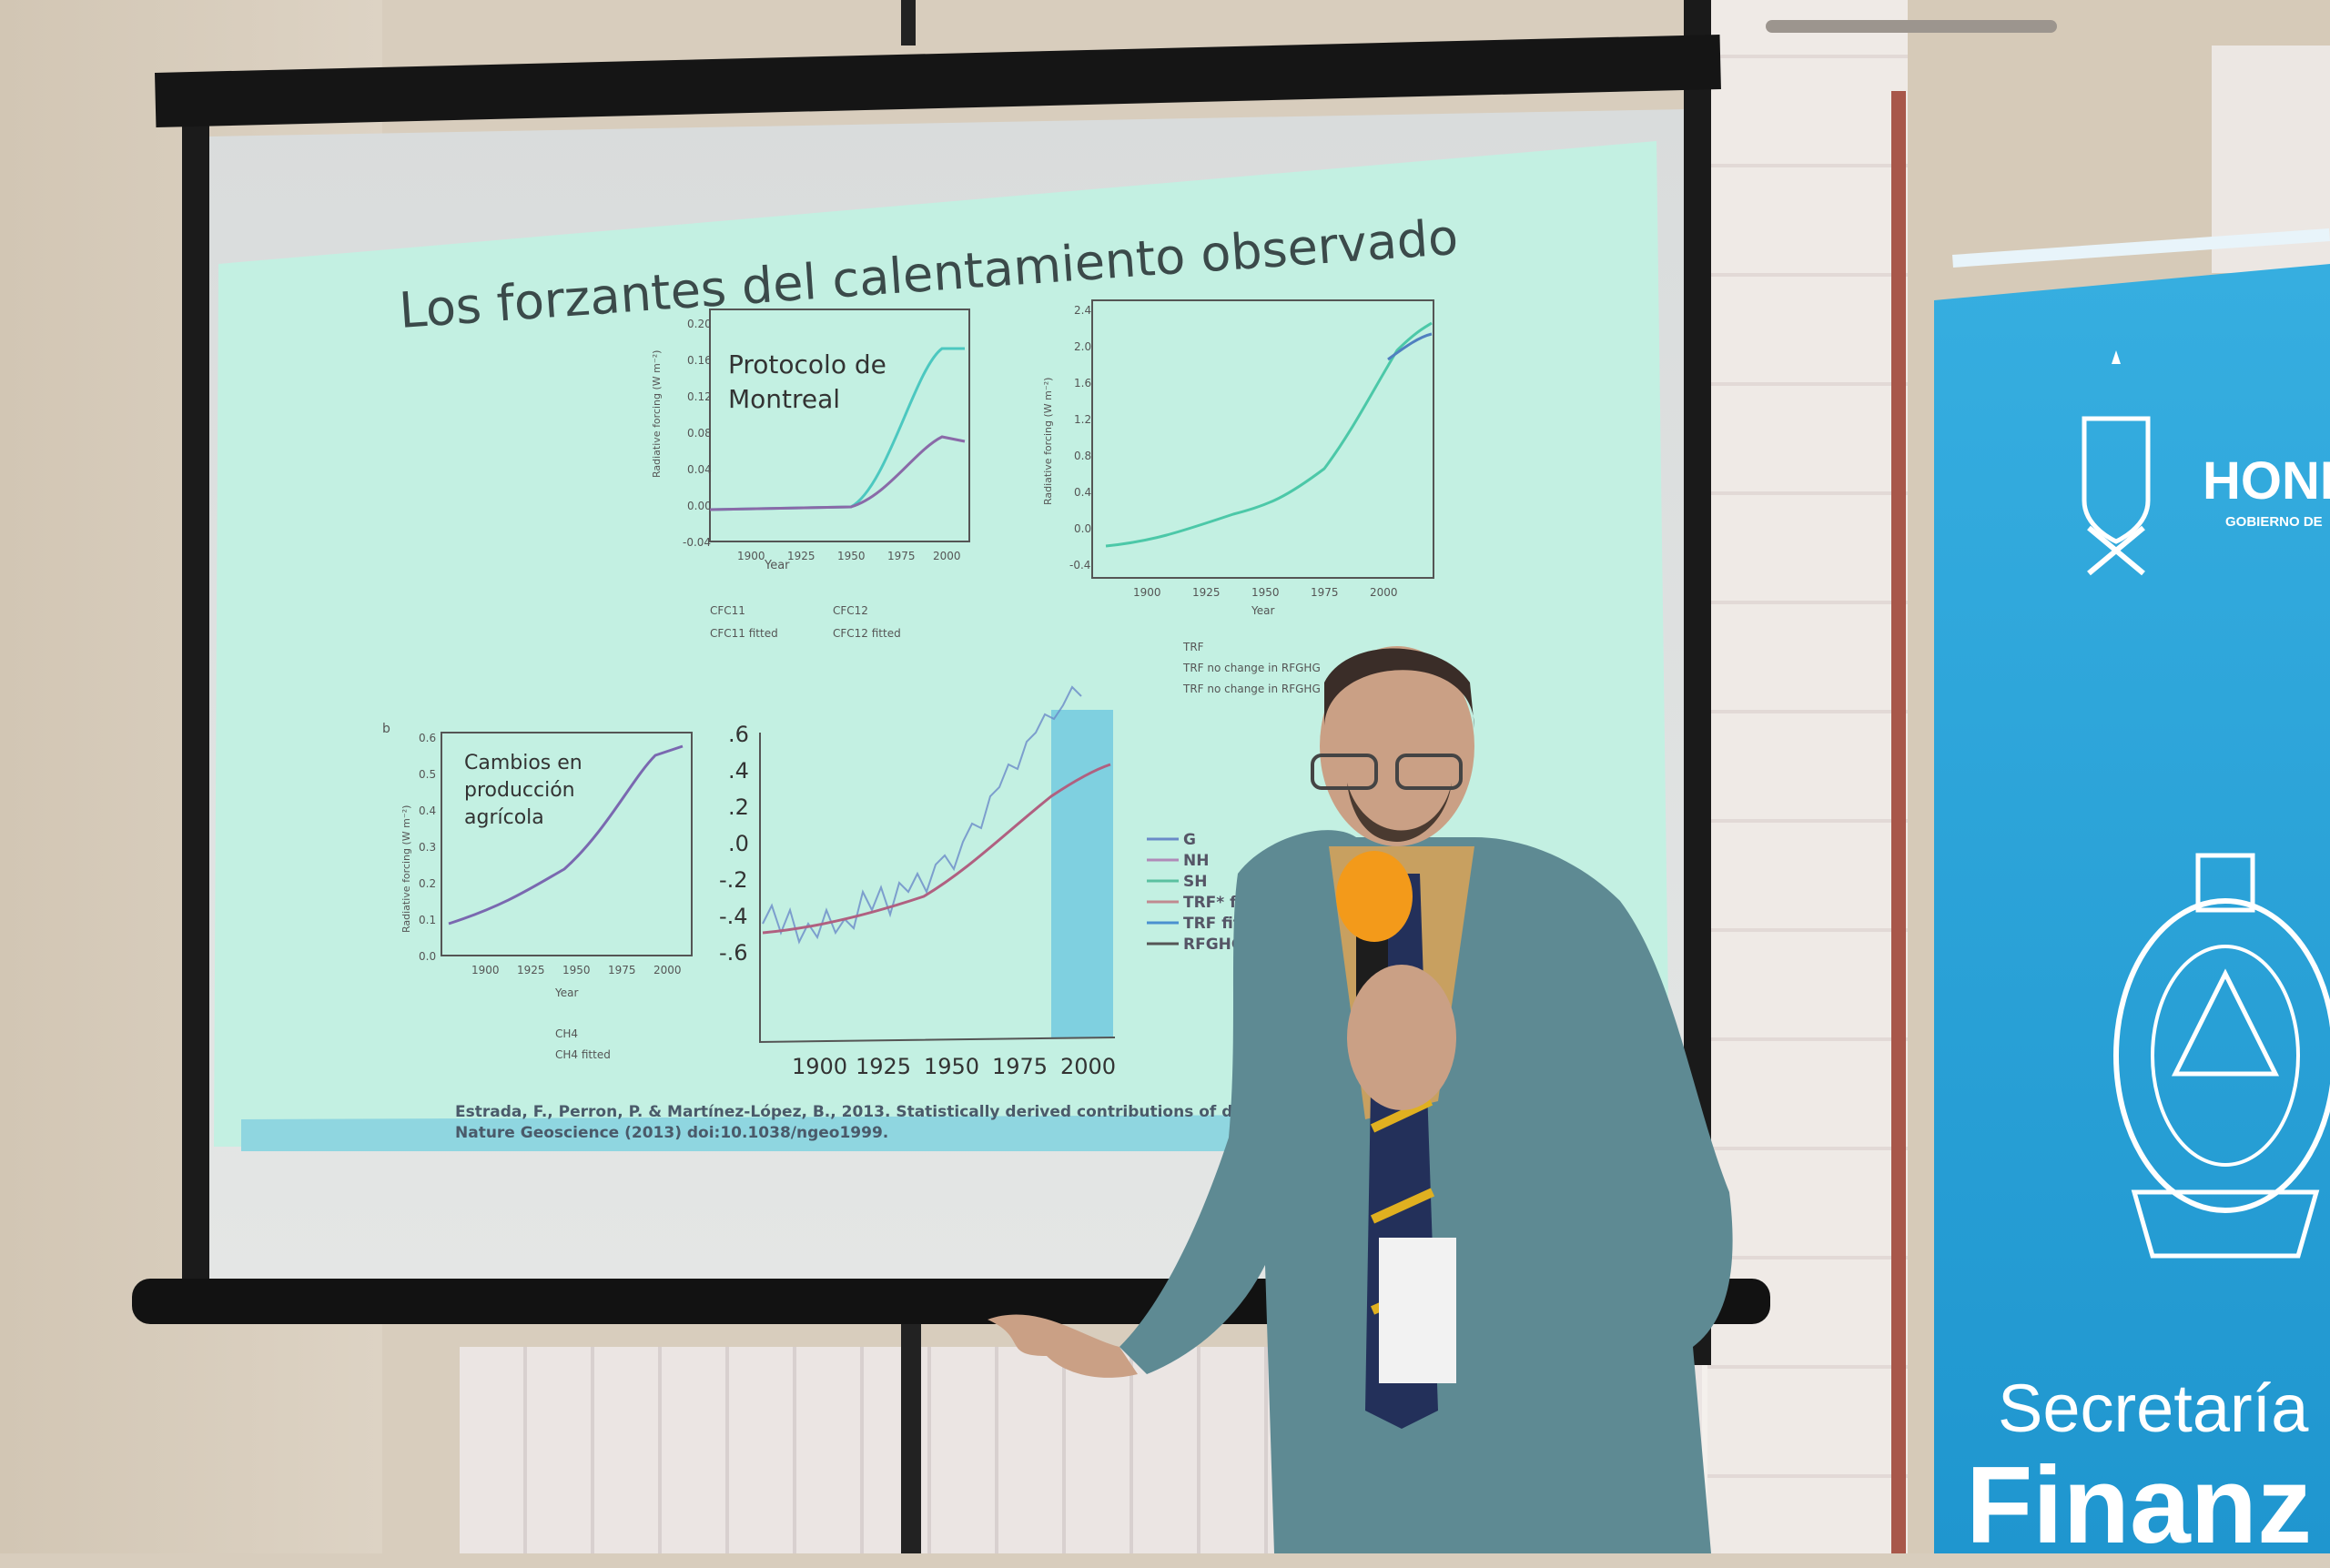 This screenshot has height=1568, width=2330. I want to click on screen-stand, so click(911, 1438).